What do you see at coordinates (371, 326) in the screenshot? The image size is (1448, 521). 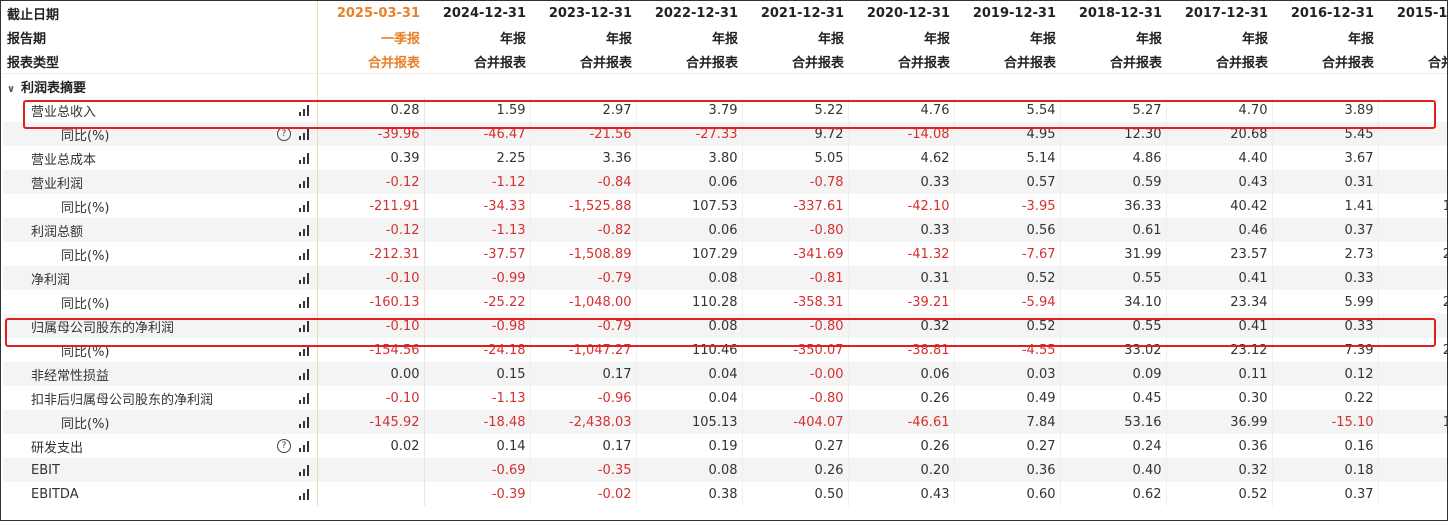 I see `value-cell: -0.10` at bounding box center [371, 326].